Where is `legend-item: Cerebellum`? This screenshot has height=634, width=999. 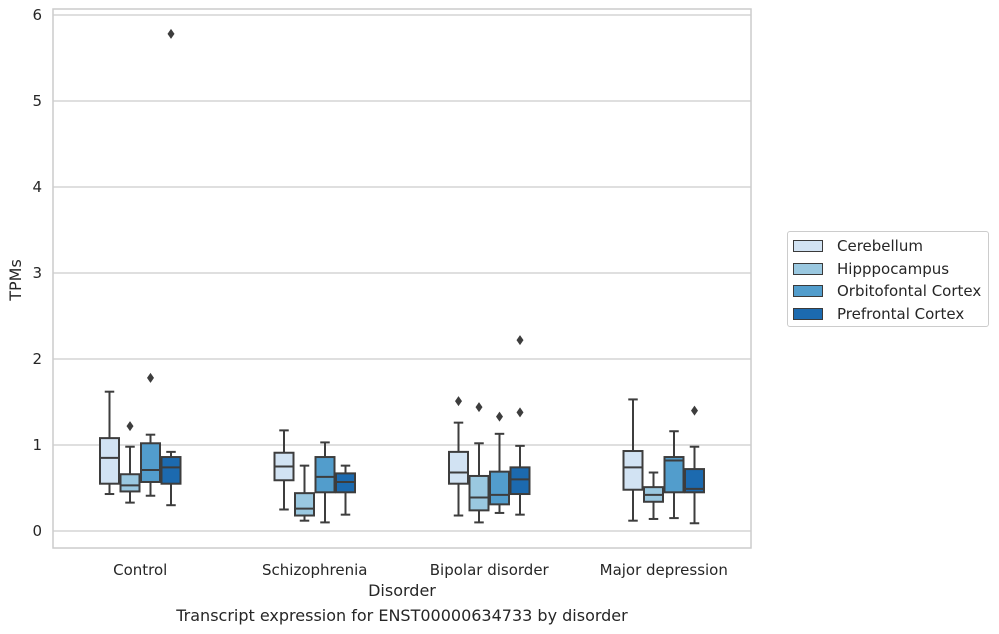 legend-item: Cerebellum is located at coordinates (858, 246).